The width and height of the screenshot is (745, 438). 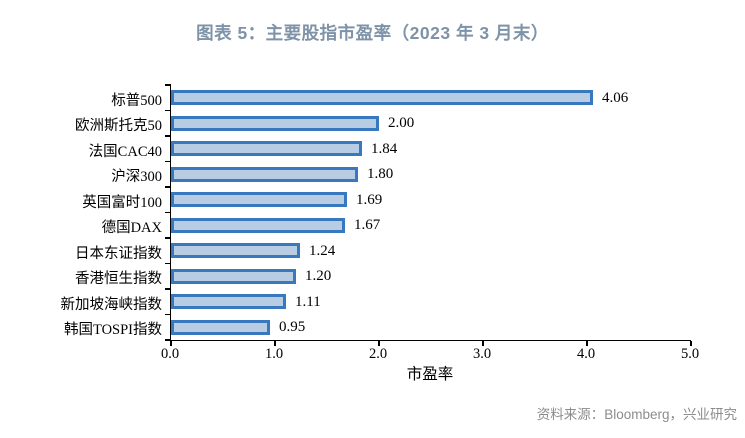 What do you see at coordinates (380, 174) in the screenshot?
I see `value-label: 1.80` at bounding box center [380, 174].